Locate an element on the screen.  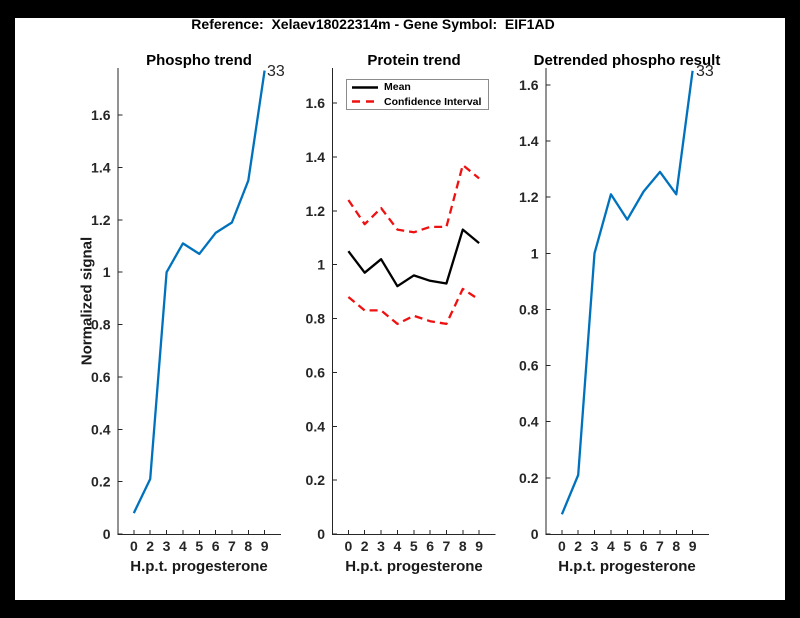
subplot2-title: Protein trend is located at coordinates (414, 60).